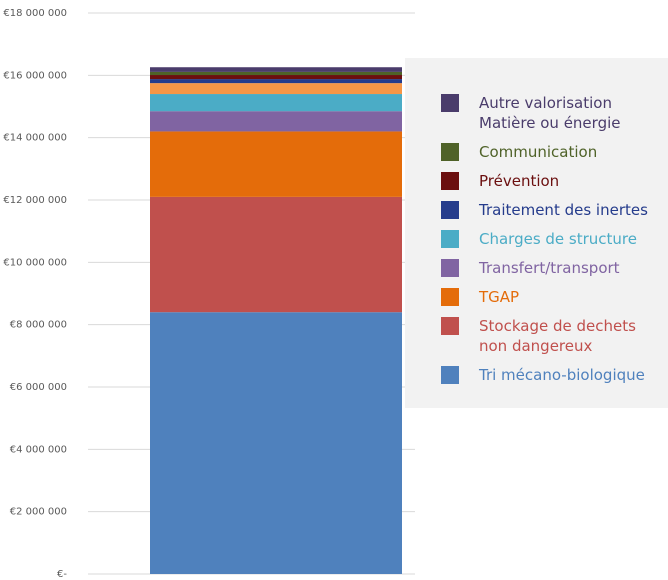 The height and width of the screenshot is (580, 668). I want to click on y-tick-label: €14 000 000, so click(35, 138).